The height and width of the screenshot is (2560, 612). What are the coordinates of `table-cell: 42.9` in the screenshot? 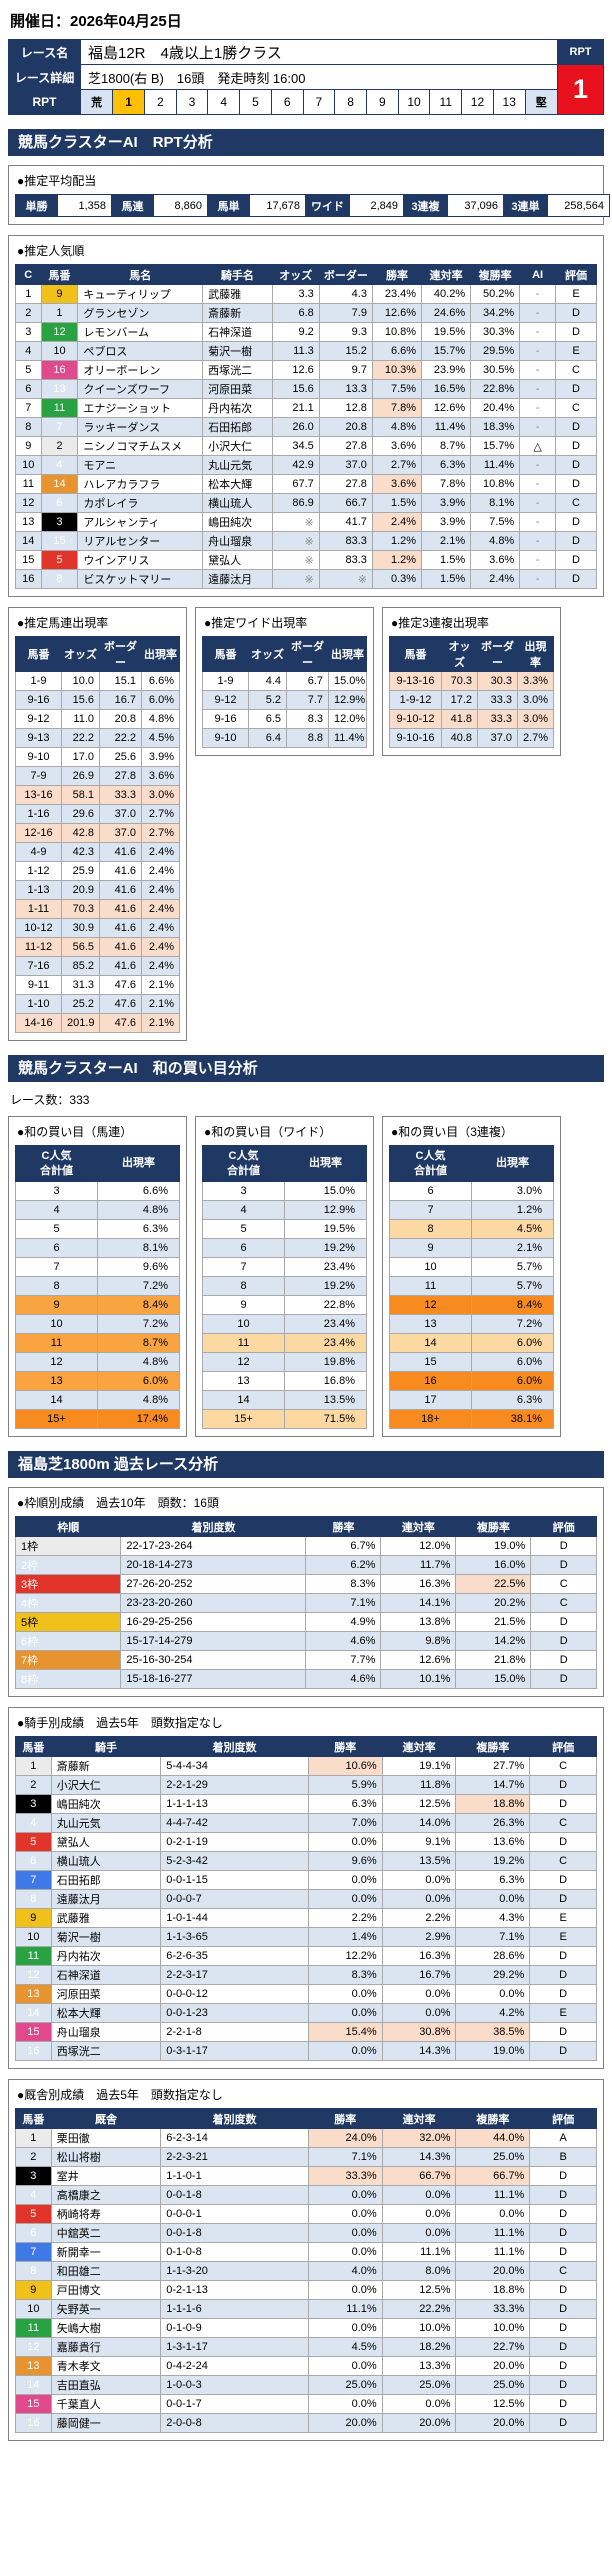 It's located at (295, 465).